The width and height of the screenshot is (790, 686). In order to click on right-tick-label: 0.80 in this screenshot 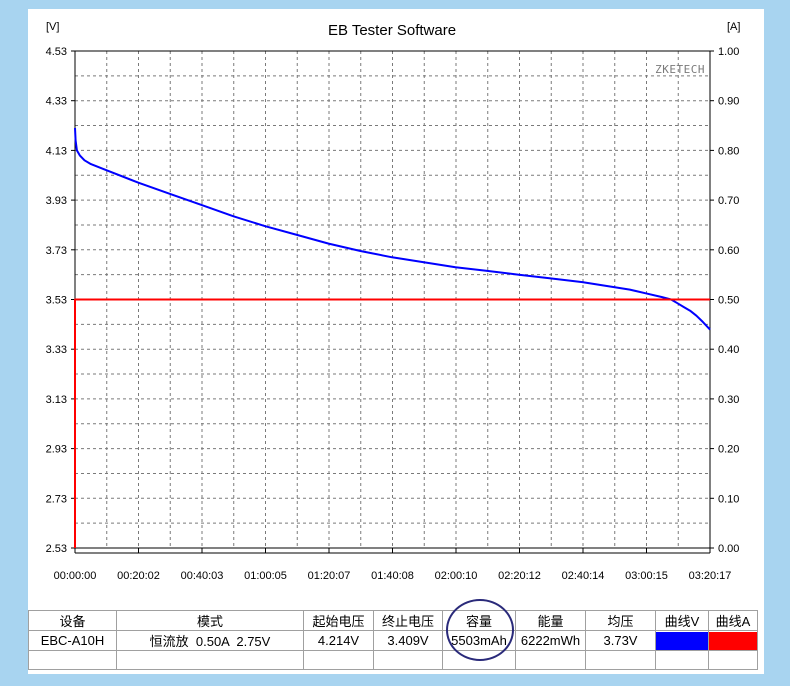, I will do `click(728, 151)`.